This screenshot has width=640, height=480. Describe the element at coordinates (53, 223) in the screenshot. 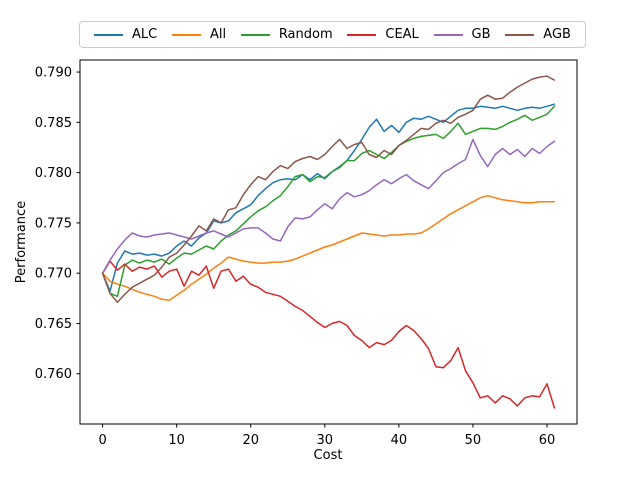

I see `y-tick-label: 0.775` at that location.